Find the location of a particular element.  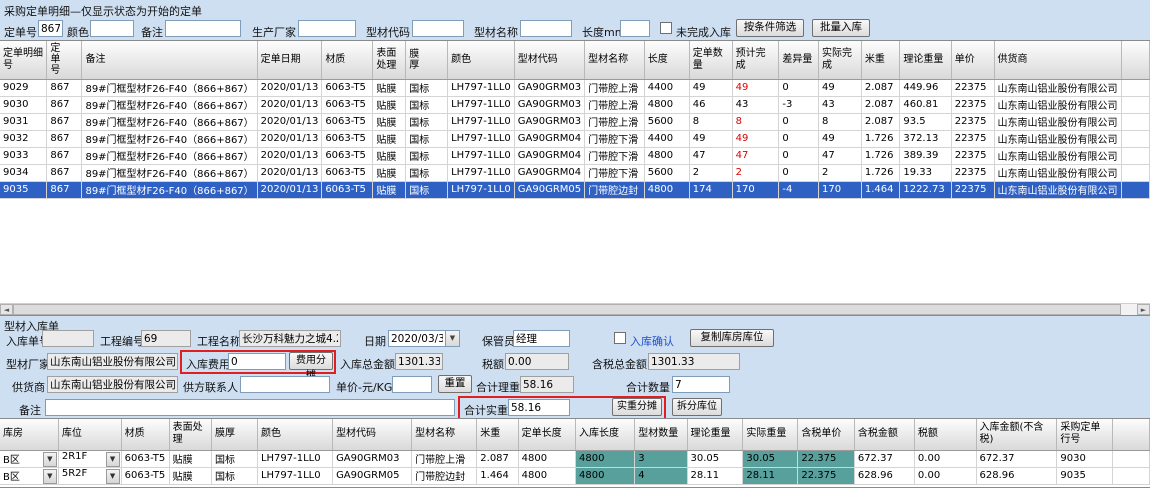

cell: 4400 is located at coordinates (667, 88).